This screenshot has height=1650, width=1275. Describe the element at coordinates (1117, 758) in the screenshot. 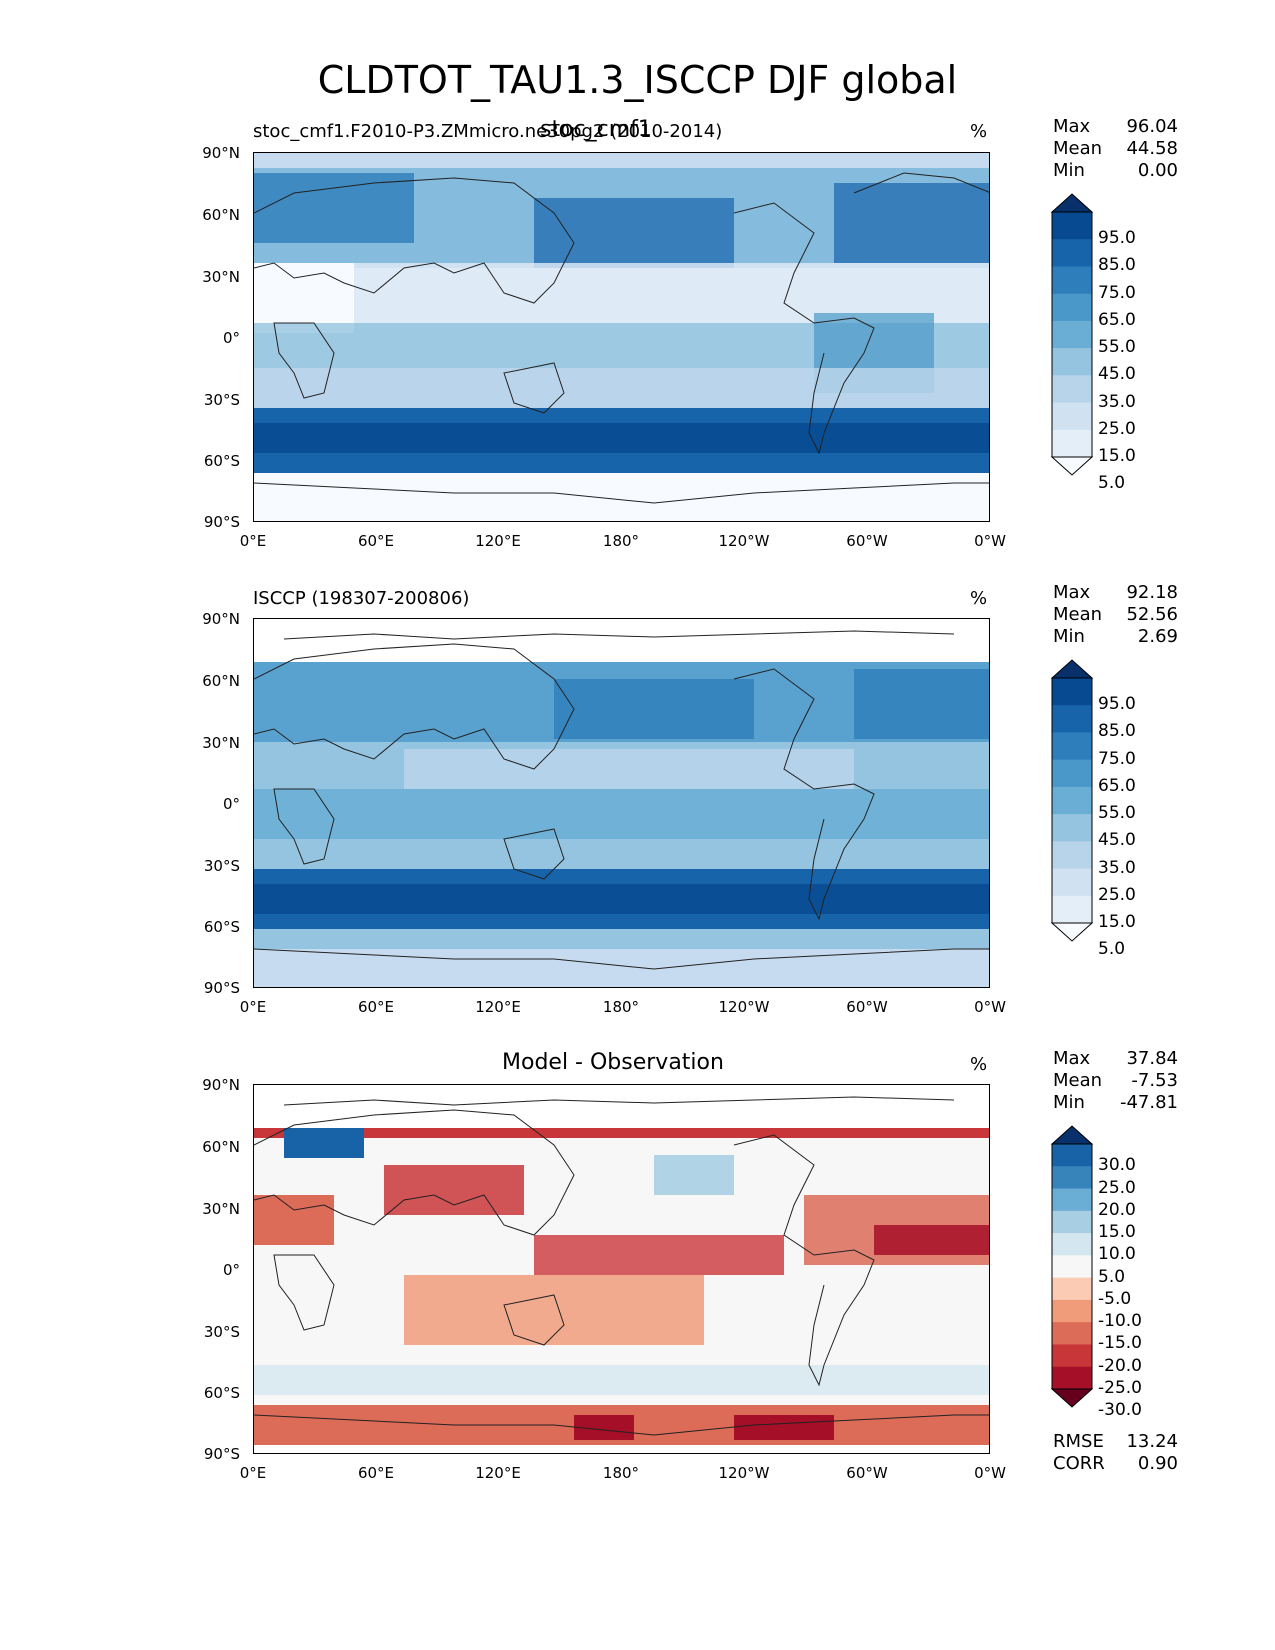

I see `colorbar-tick-label: 75.0` at that location.